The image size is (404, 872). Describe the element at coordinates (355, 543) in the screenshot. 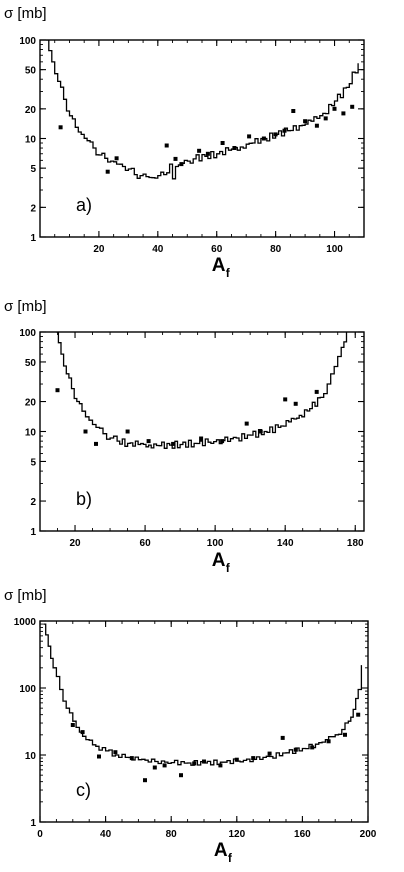

I see `x-tick-label: 180` at that location.